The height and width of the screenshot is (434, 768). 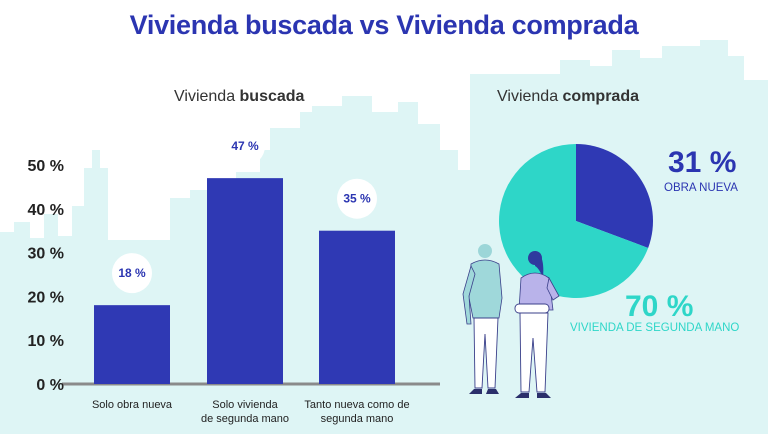 I want to click on pie-value-label-segunda-mano: 70 %, so click(x=659, y=306).